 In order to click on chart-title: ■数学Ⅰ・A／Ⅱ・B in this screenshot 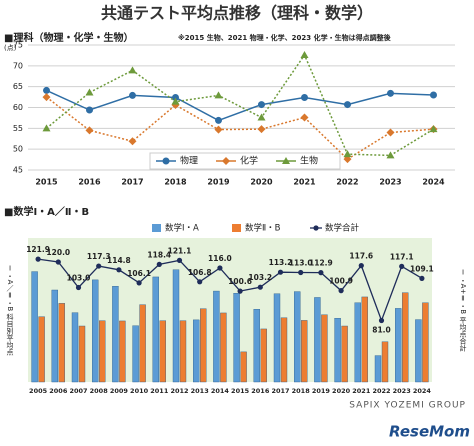, I will do `click(46, 211)`.